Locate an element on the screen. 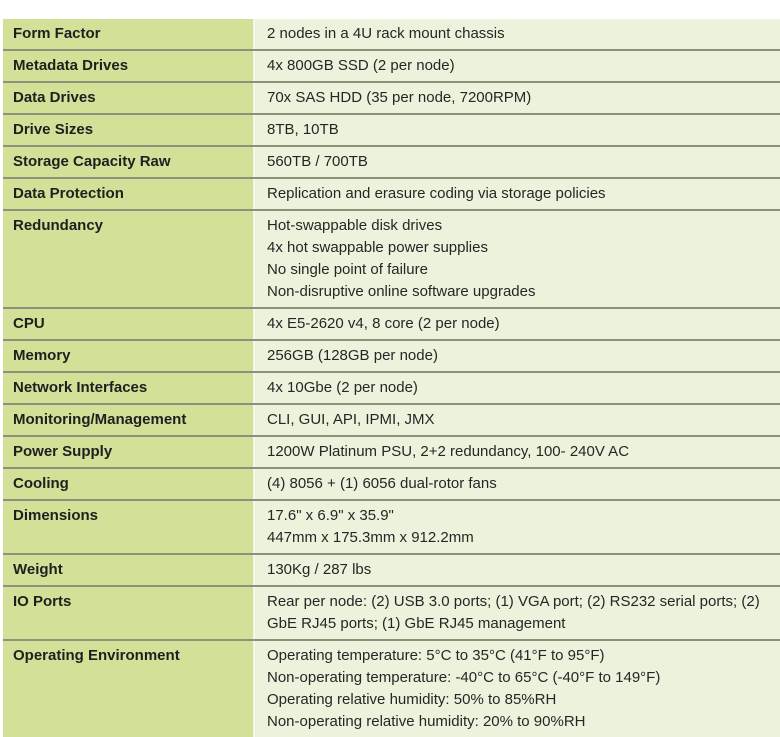 Image resolution: width=780 pixels, height=737 pixels. spec-value-line: 130Kg / 287 lbs is located at coordinates (319, 569).